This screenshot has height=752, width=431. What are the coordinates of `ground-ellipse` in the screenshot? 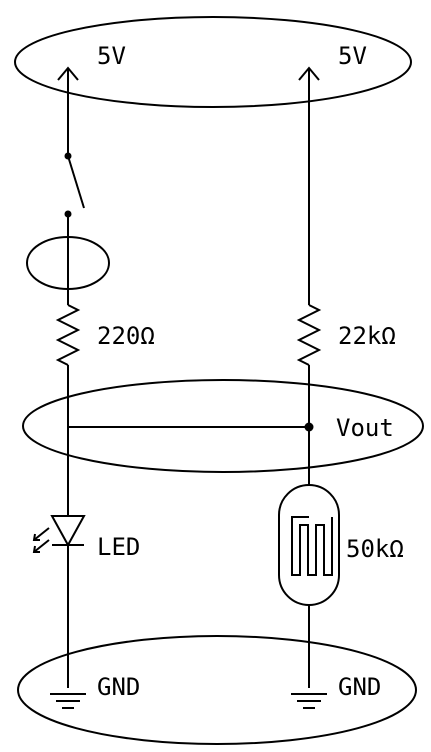 It's located at (217, 690).